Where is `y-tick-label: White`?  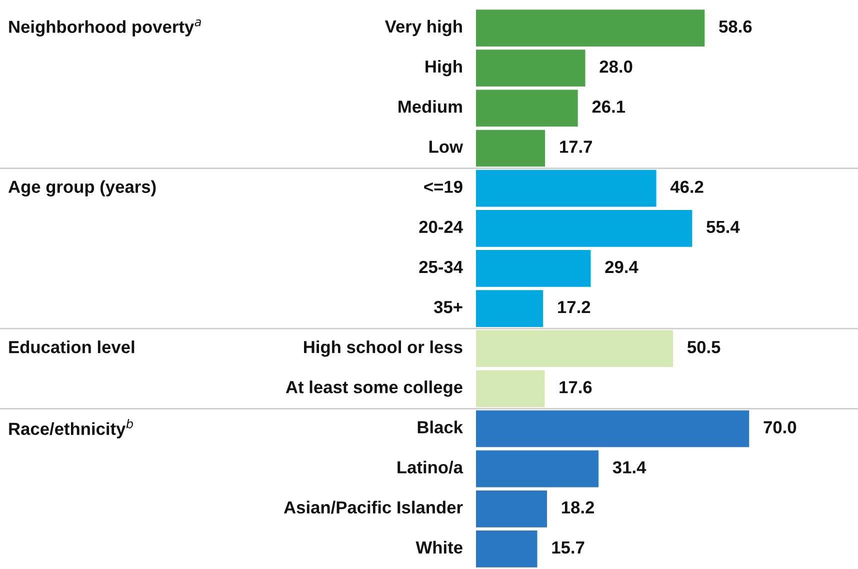
y-tick-label: White is located at coordinates (439, 547).